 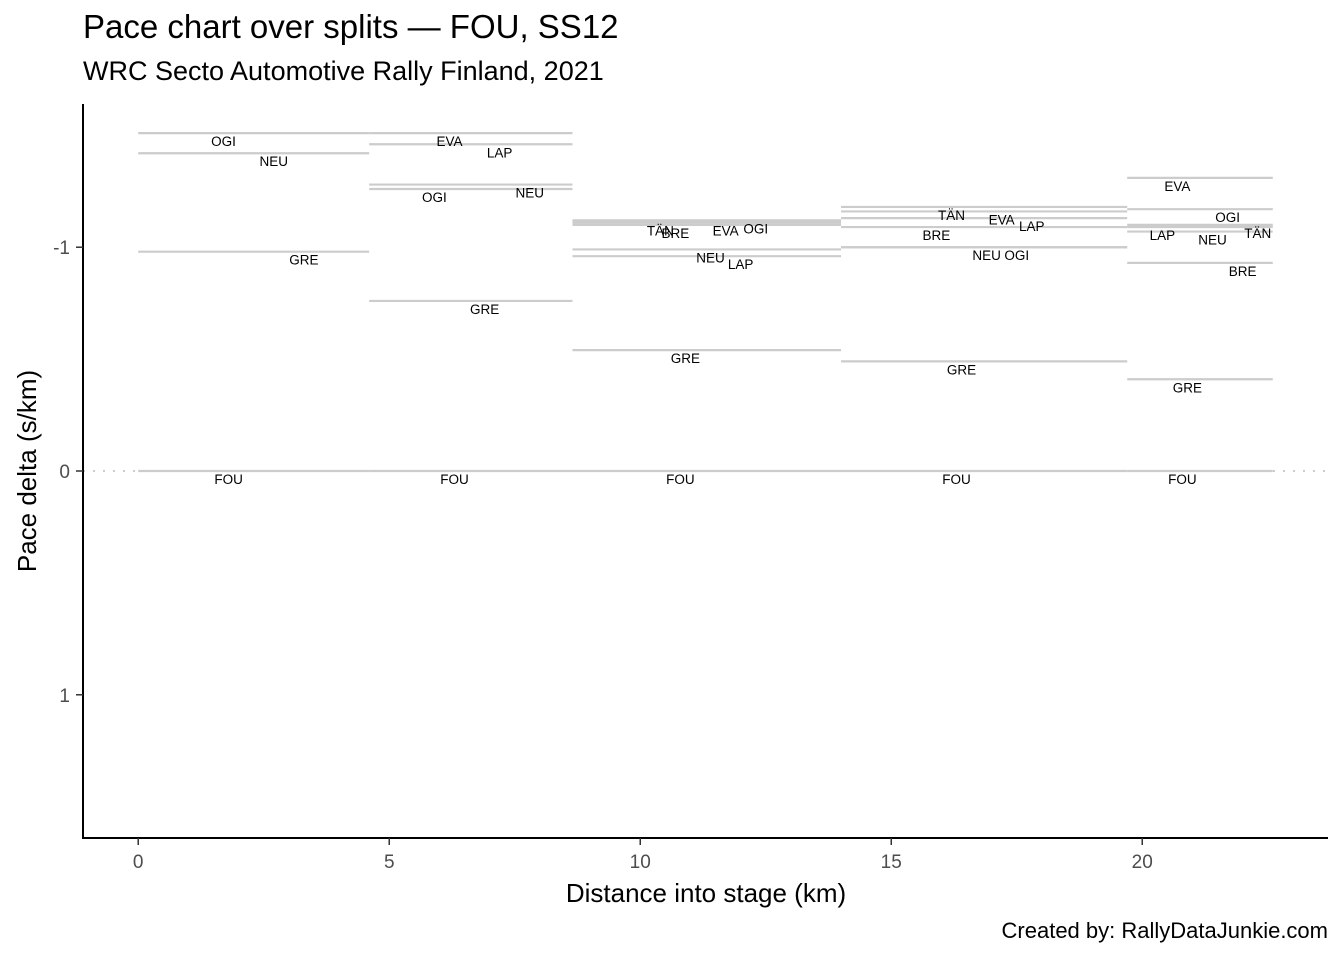 What do you see at coordinates (223, 141) in the screenshot?
I see `driver-label-ogi-split-1: OGI` at bounding box center [223, 141].